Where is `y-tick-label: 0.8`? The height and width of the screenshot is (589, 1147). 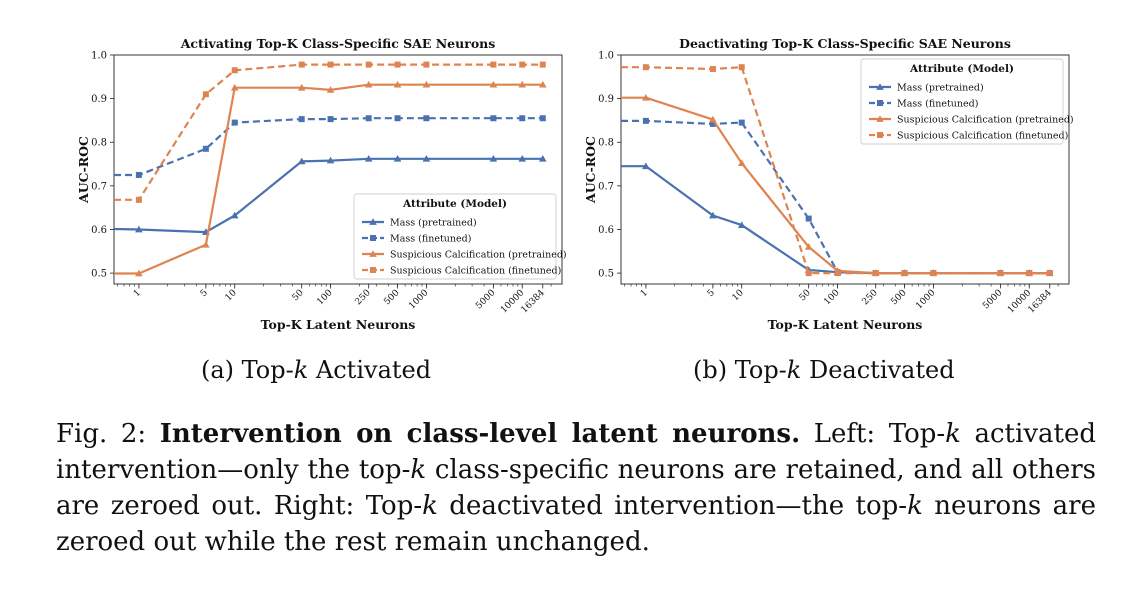
y-tick-label: 0.8 is located at coordinates (606, 143).